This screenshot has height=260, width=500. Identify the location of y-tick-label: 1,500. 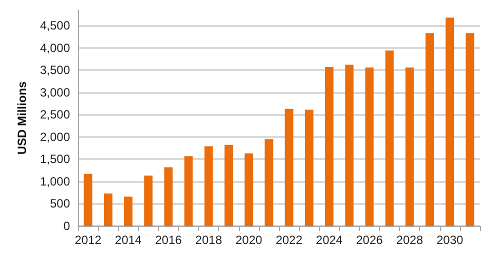
(55, 159).